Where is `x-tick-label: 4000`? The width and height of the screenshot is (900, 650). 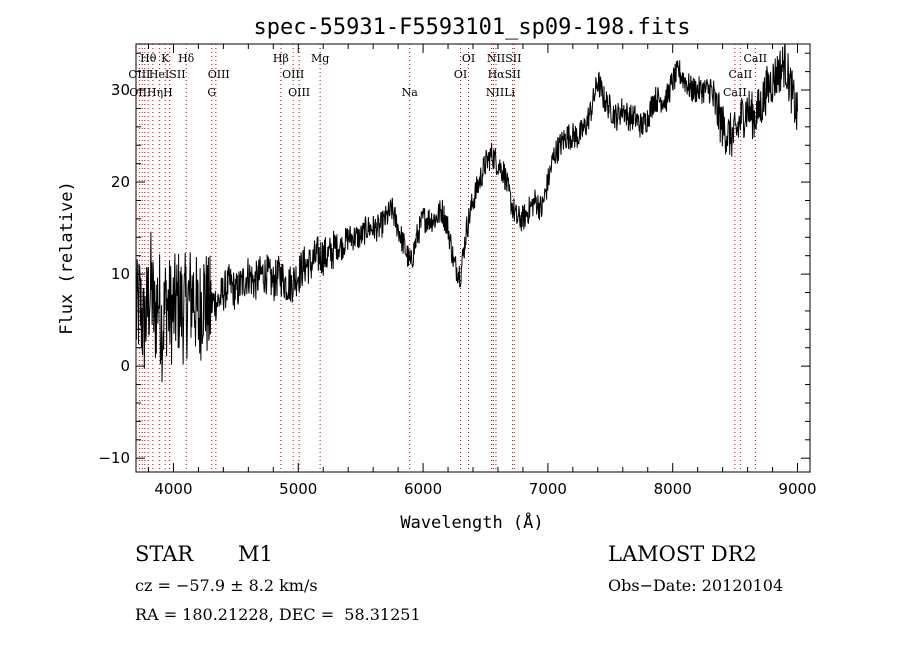 x-tick-label: 4000 is located at coordinates (173, 489).